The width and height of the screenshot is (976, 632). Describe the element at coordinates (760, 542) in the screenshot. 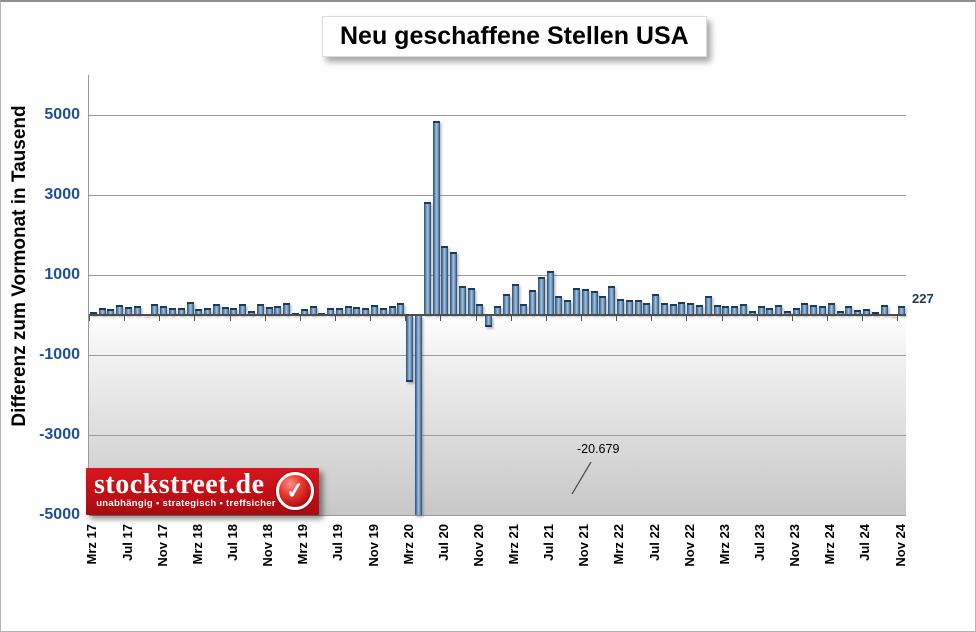

I see `x-tick-label: Jul 23` at that location.